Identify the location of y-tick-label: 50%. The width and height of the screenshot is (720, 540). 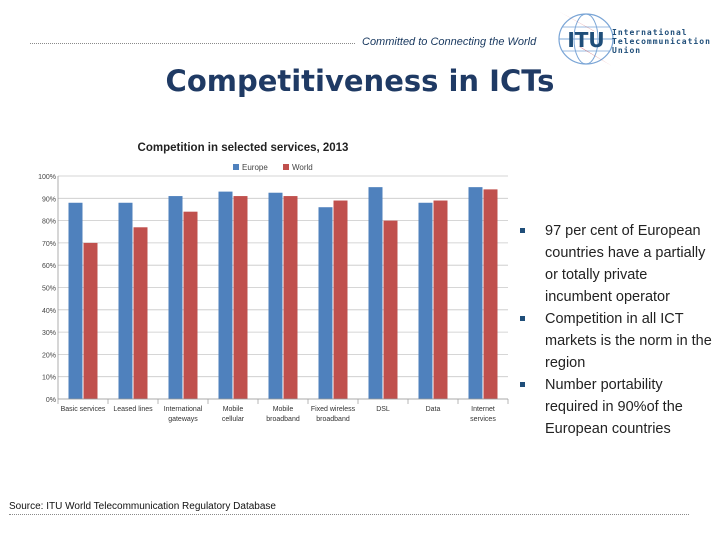
(49, 289).